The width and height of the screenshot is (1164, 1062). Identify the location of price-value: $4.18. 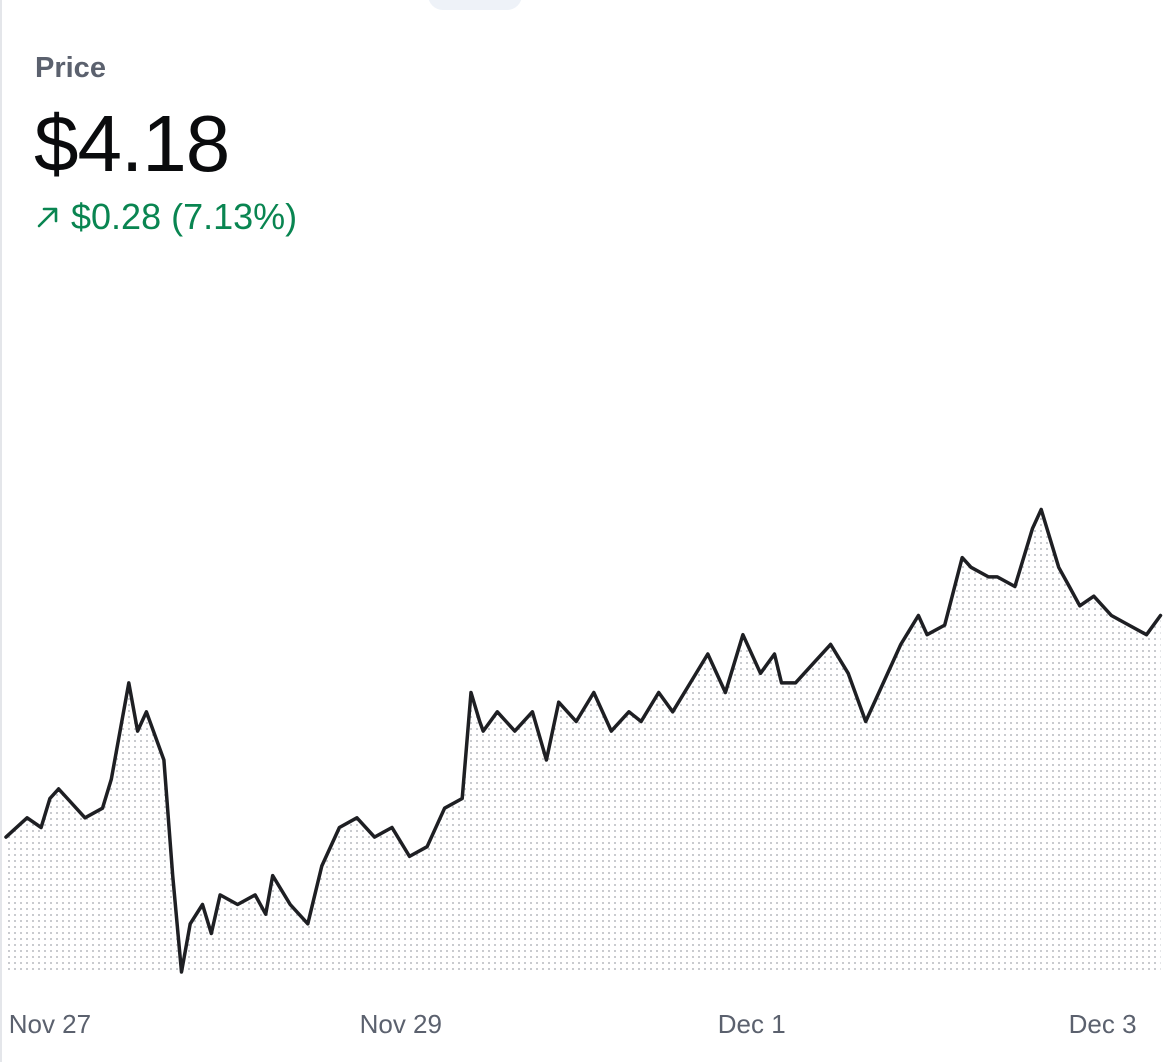
(132, 143).